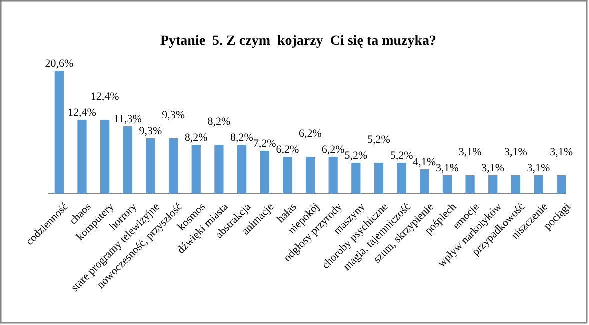 The height and width of the screenshot is (325, 589). Describe the element at coordinates (264, 144) in the screenshot. I see `data-label: 7,2%` at that location.